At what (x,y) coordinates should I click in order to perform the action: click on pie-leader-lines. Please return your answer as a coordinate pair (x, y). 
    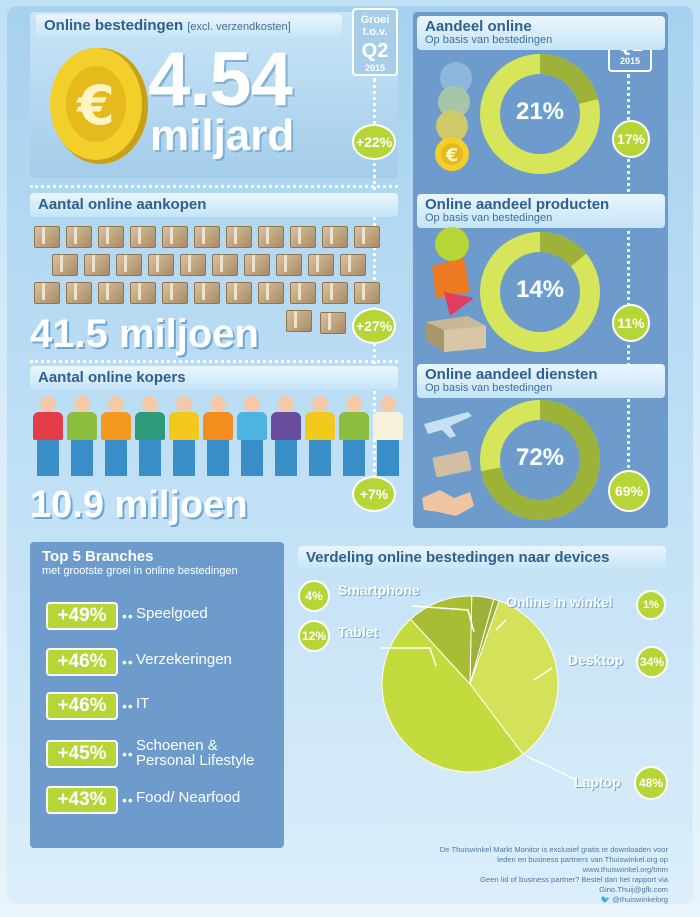
    Looking at the image, I should click on (478, 693).